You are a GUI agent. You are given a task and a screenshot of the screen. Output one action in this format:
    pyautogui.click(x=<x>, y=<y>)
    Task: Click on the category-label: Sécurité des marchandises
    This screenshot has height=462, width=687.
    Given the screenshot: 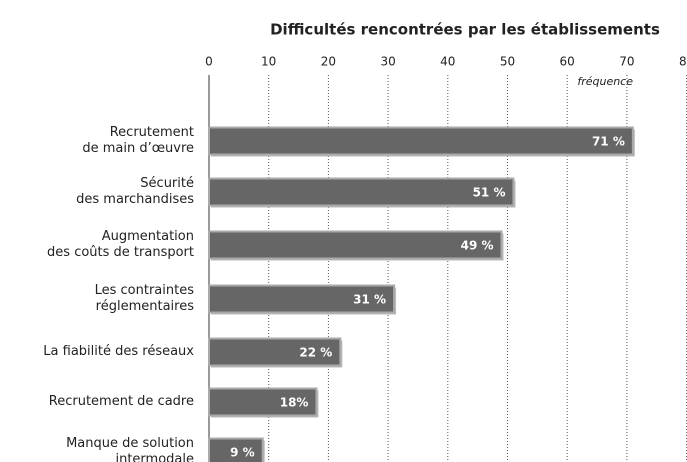 What is the action you would take?
    pyautogui.click(x=135, y=191)
    